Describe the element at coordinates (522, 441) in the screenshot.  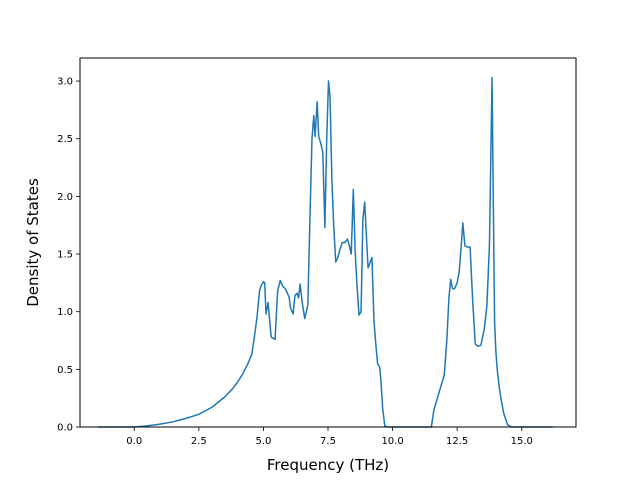
I see `x-tick-label: 15.0` at that location.